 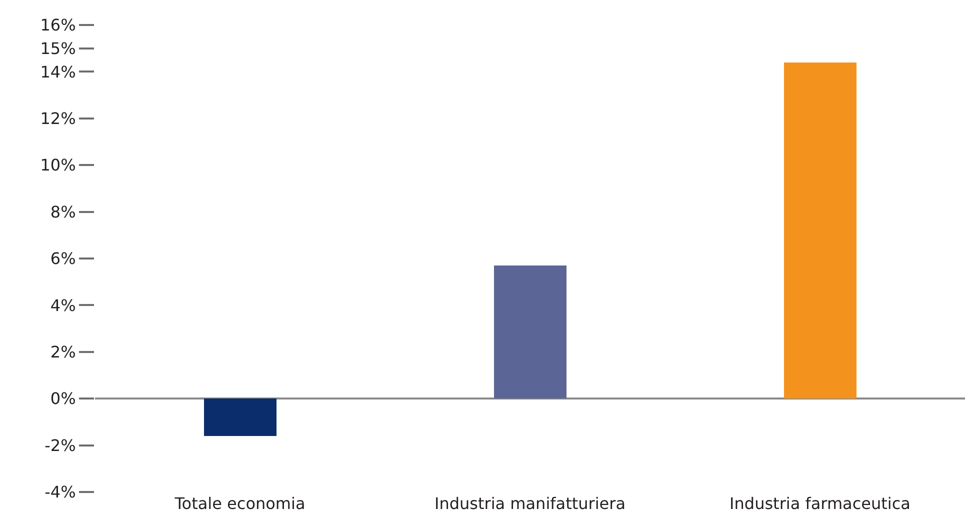 What do you see at coordinates (58, 165) in the screenshot?
I see `y-tick-label: 10%` at bounding box center [58, 165].